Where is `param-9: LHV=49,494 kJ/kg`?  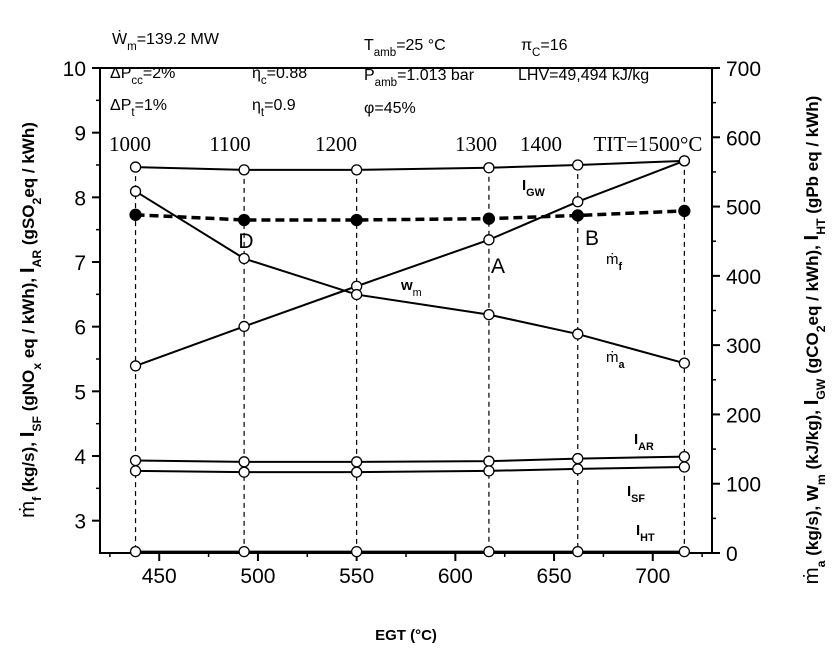
param-9: LHV=49,494 kJ/kg is located at coordinates (583, 75).